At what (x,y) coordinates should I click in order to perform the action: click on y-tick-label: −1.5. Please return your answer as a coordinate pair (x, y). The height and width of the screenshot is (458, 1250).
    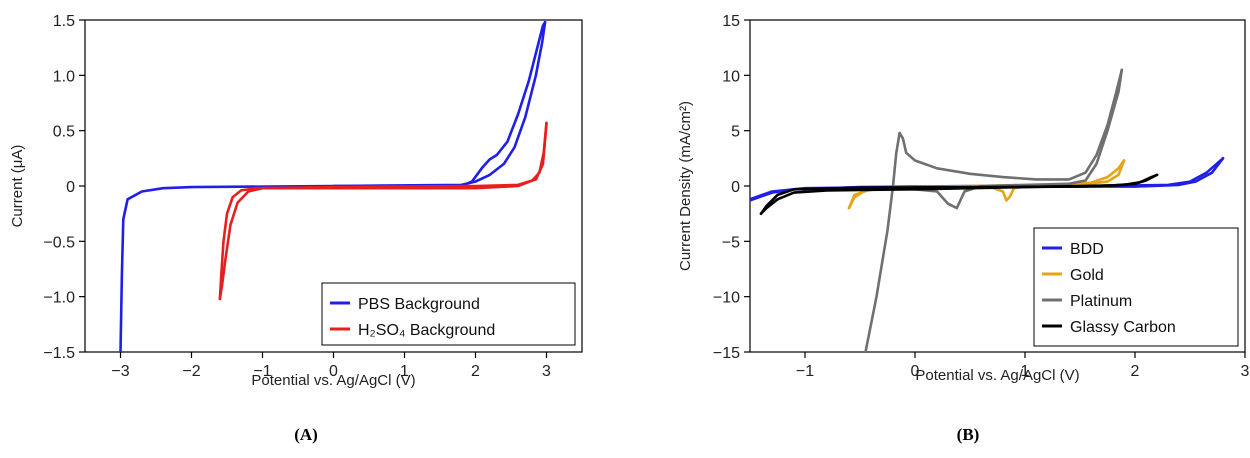
    Looking at the image, I should click on (59, 353).